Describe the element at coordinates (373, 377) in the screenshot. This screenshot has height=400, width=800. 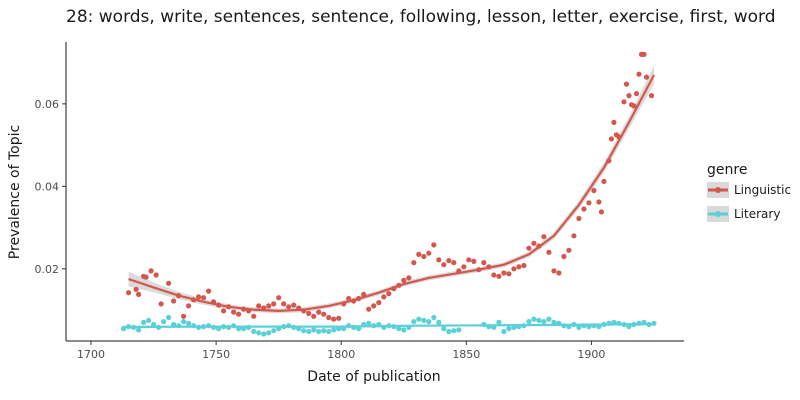
I see `x-axis-title: Date of publication` at that location.